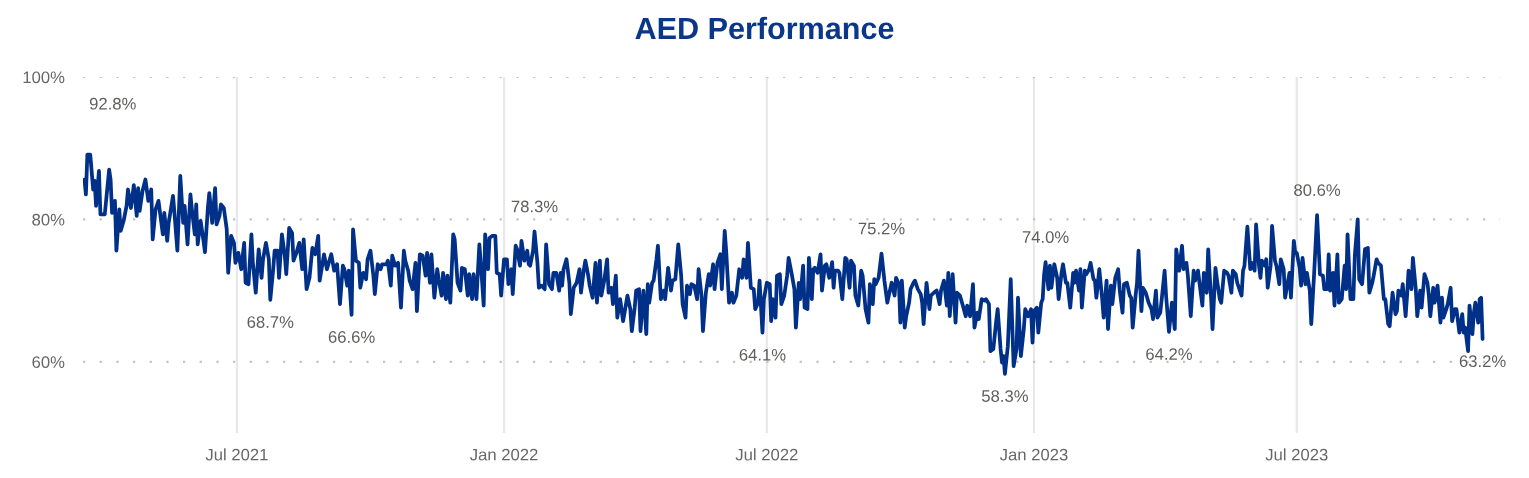 The image size is (1529, 478). I want to click on annotation: 64.2%, so click(1169, 354).